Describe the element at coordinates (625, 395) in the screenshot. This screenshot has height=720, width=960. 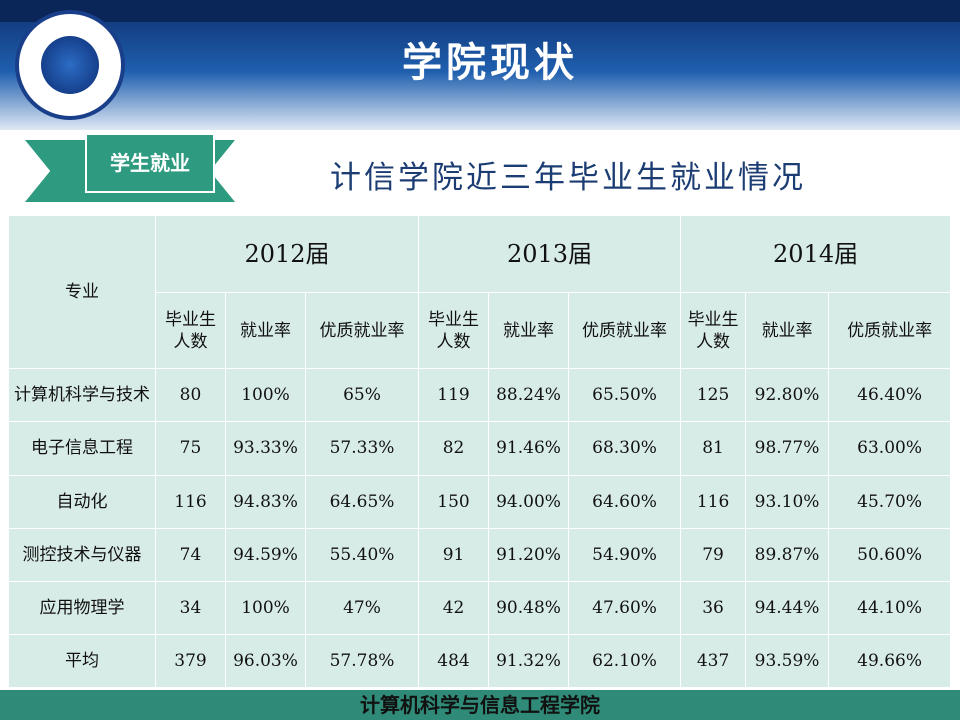
I see `table-cell: 65.50%` at that location.